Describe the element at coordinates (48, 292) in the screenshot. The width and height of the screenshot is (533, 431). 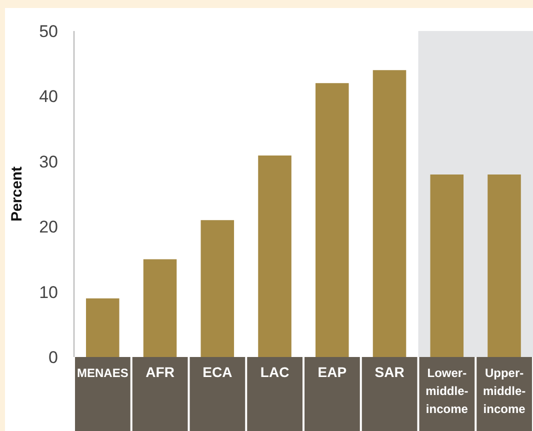
I see `y-tick-label: 10` at that location.